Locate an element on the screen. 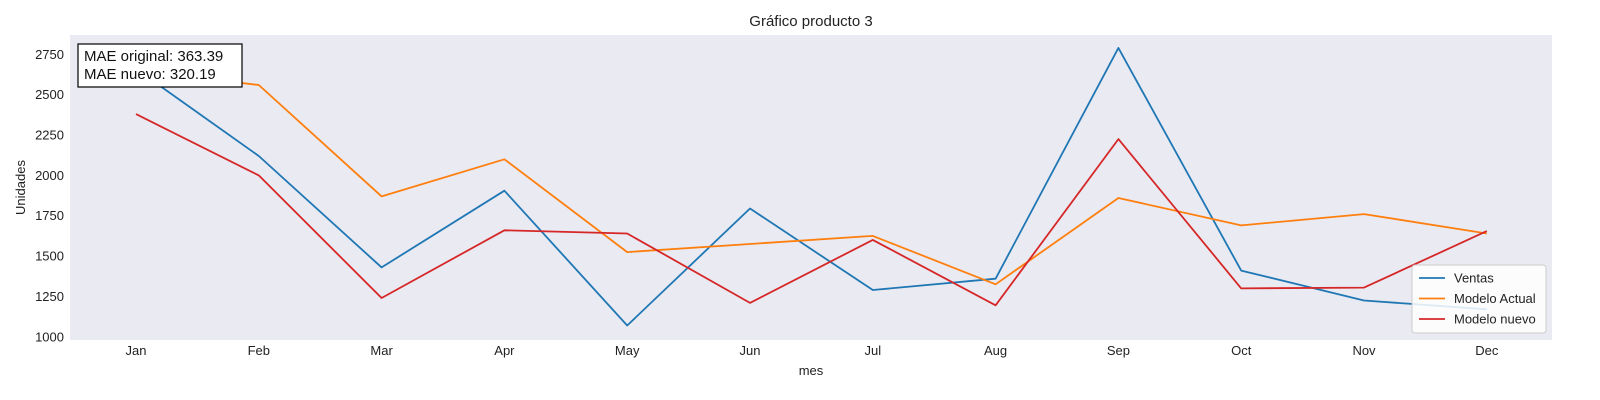  x-tick-label: Jun is located at coordinates (750, 350).